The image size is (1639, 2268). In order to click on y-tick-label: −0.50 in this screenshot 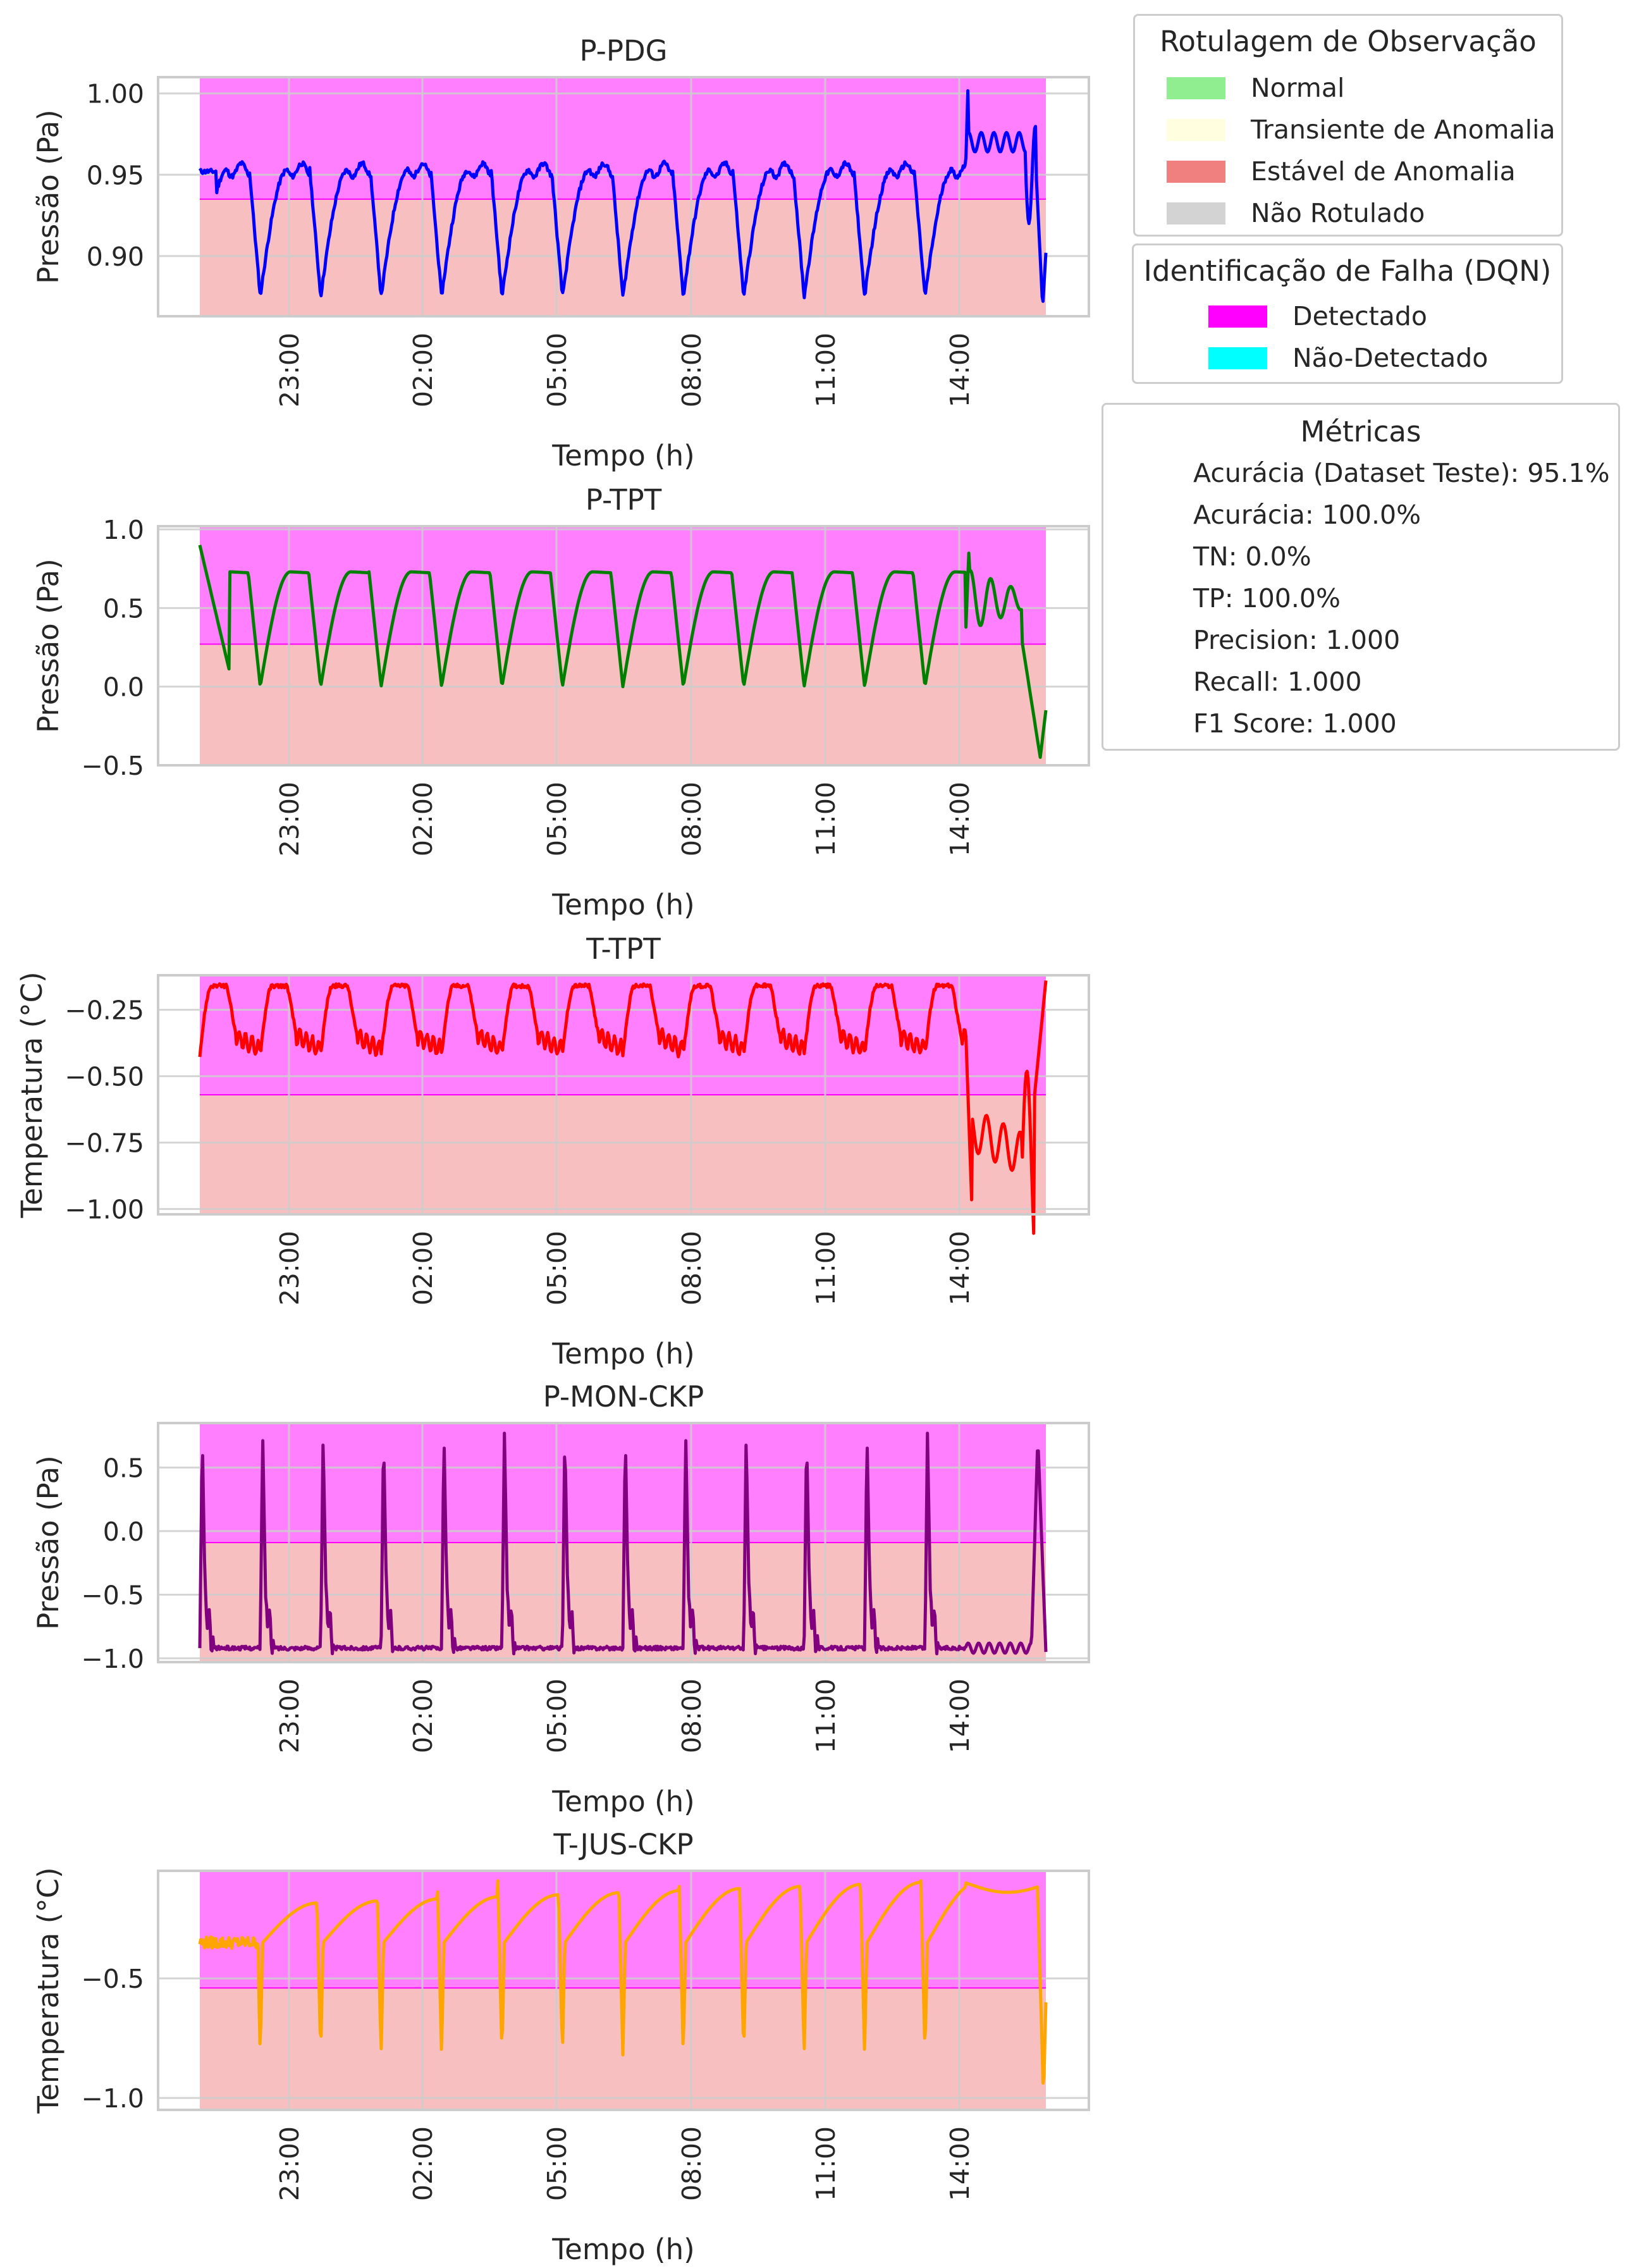, I will do `click(104, 1077)`.